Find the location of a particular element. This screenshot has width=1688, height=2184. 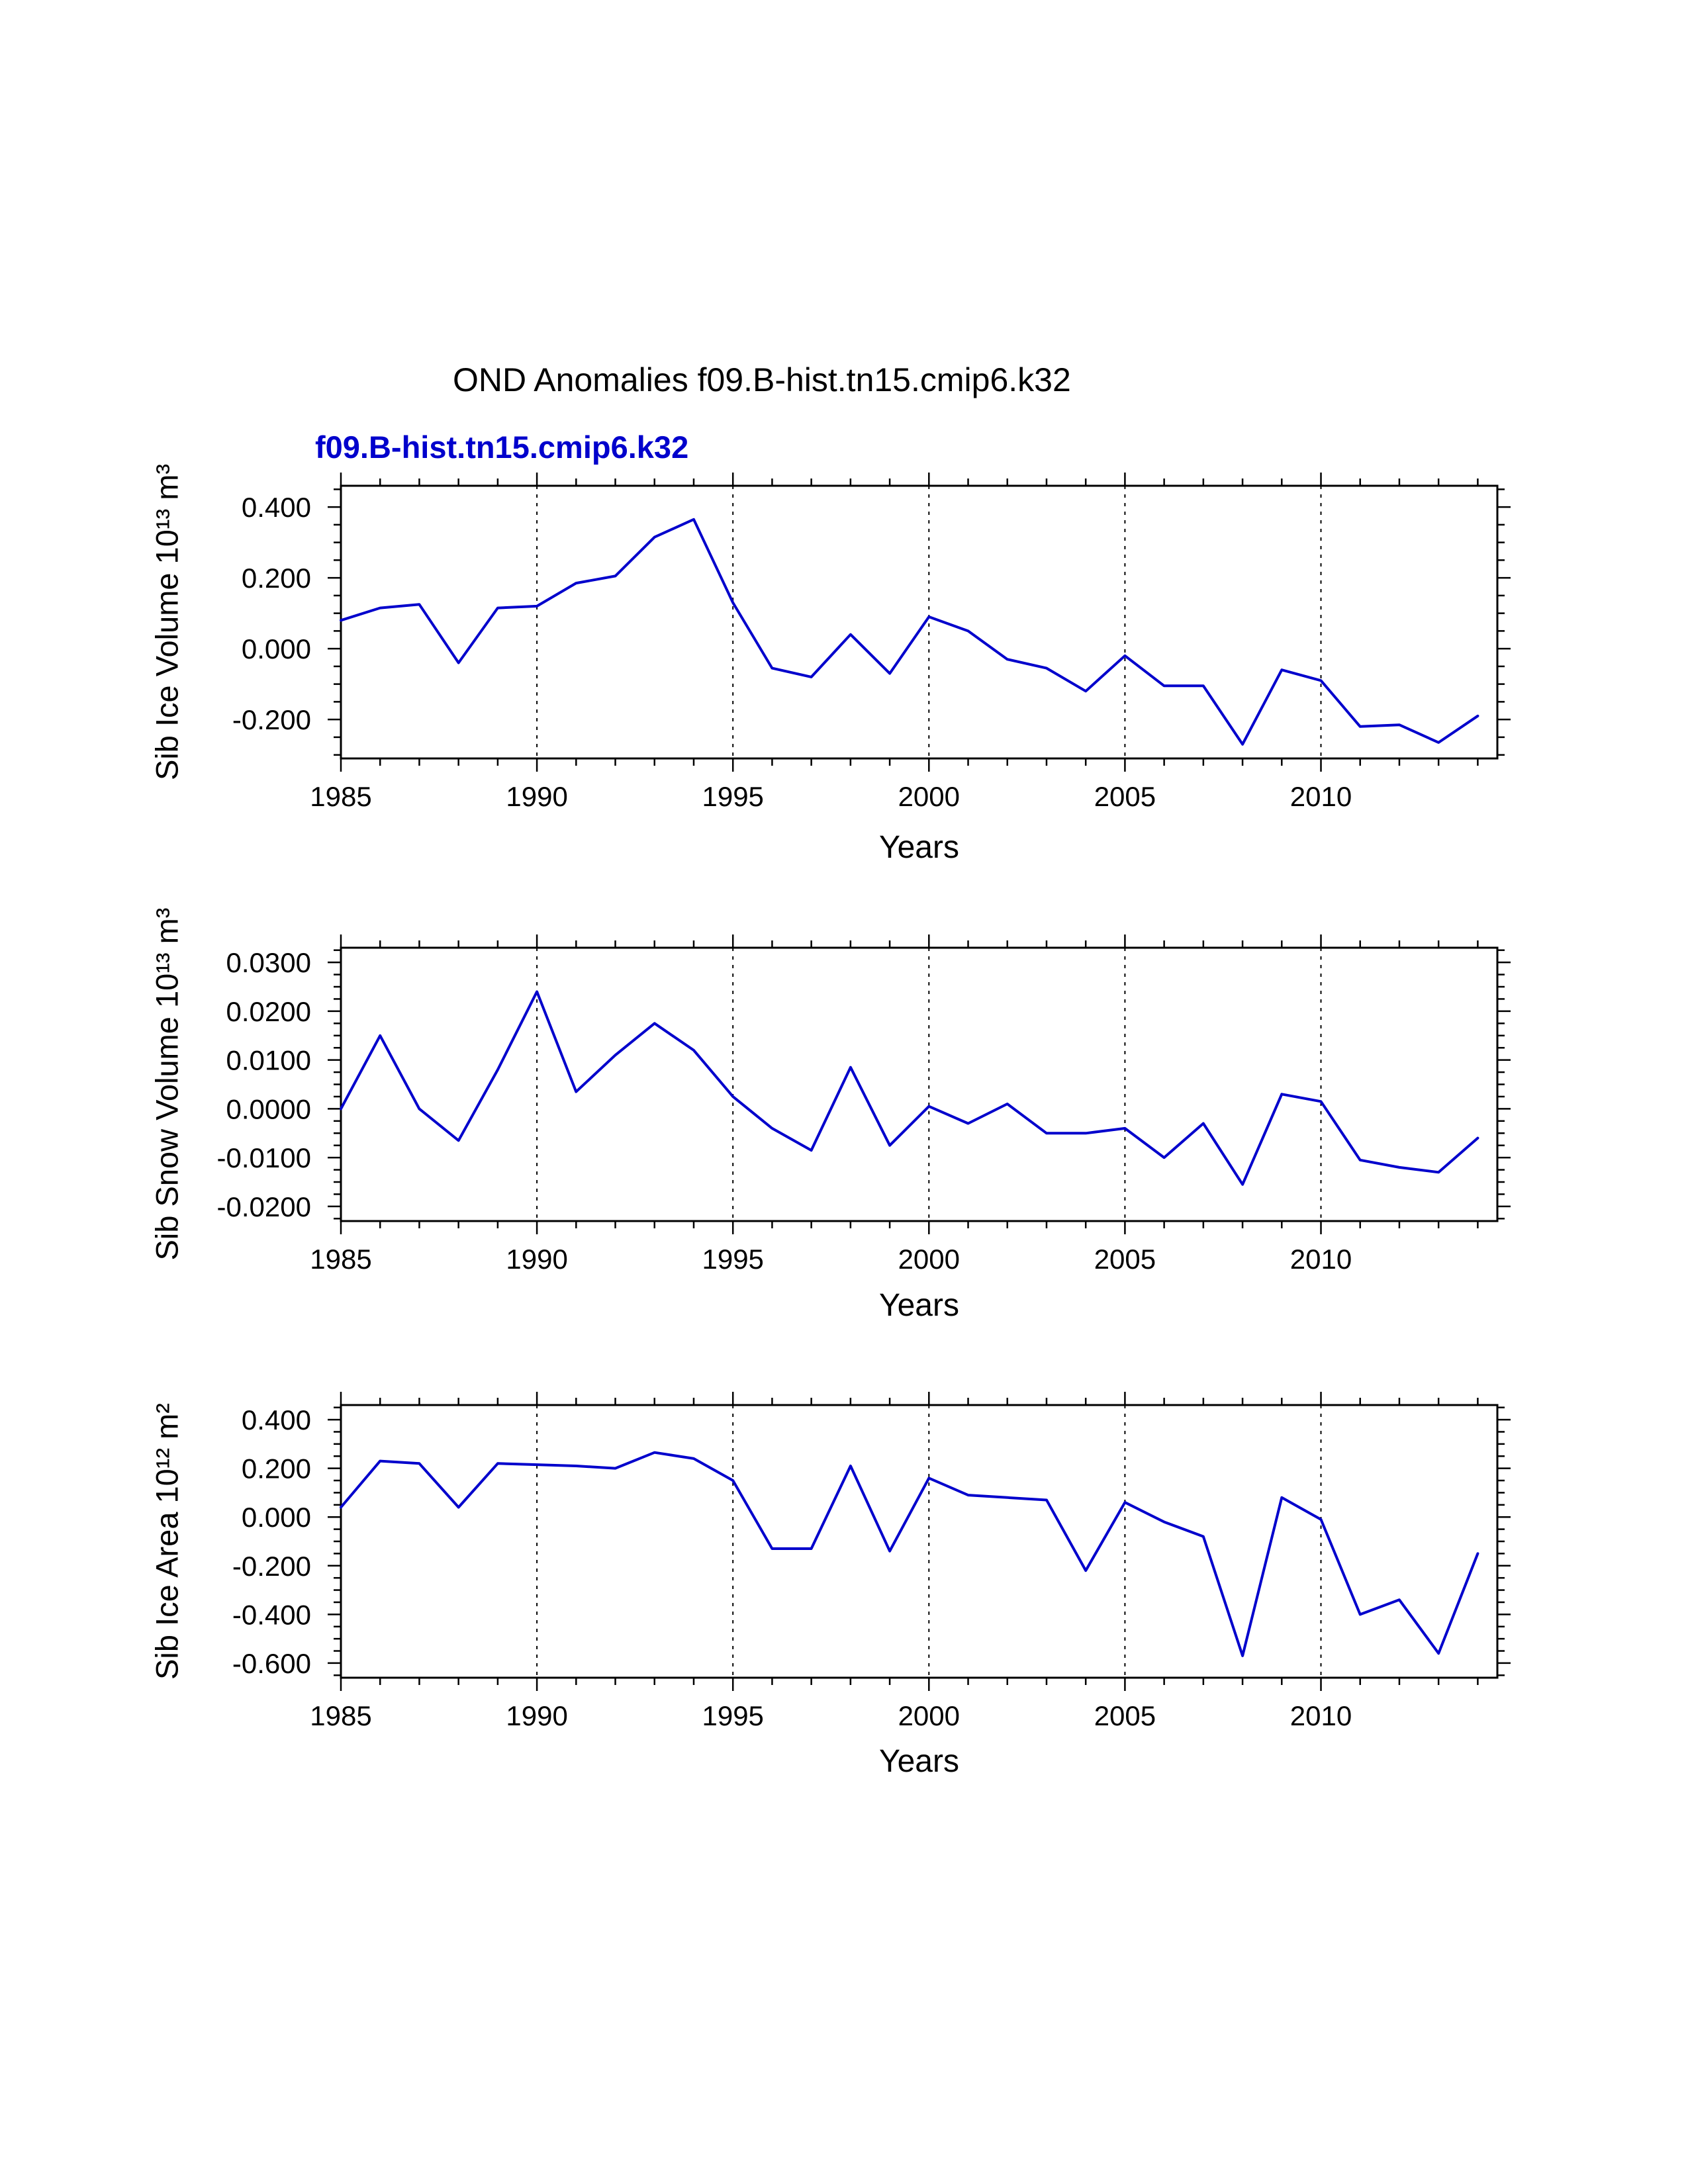

y-tick-label: -0.0200 is located at coordinates (264, 1206).